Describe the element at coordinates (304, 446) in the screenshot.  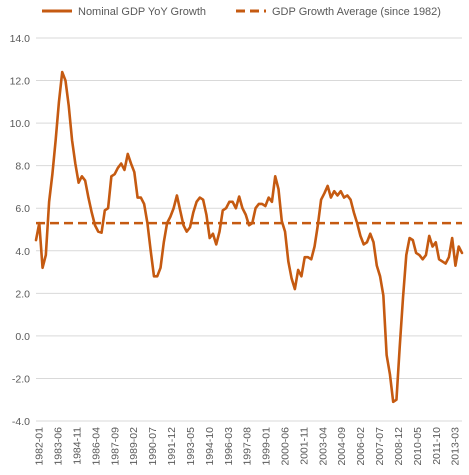
I see `x-tick-label: 2001-11` at that location.